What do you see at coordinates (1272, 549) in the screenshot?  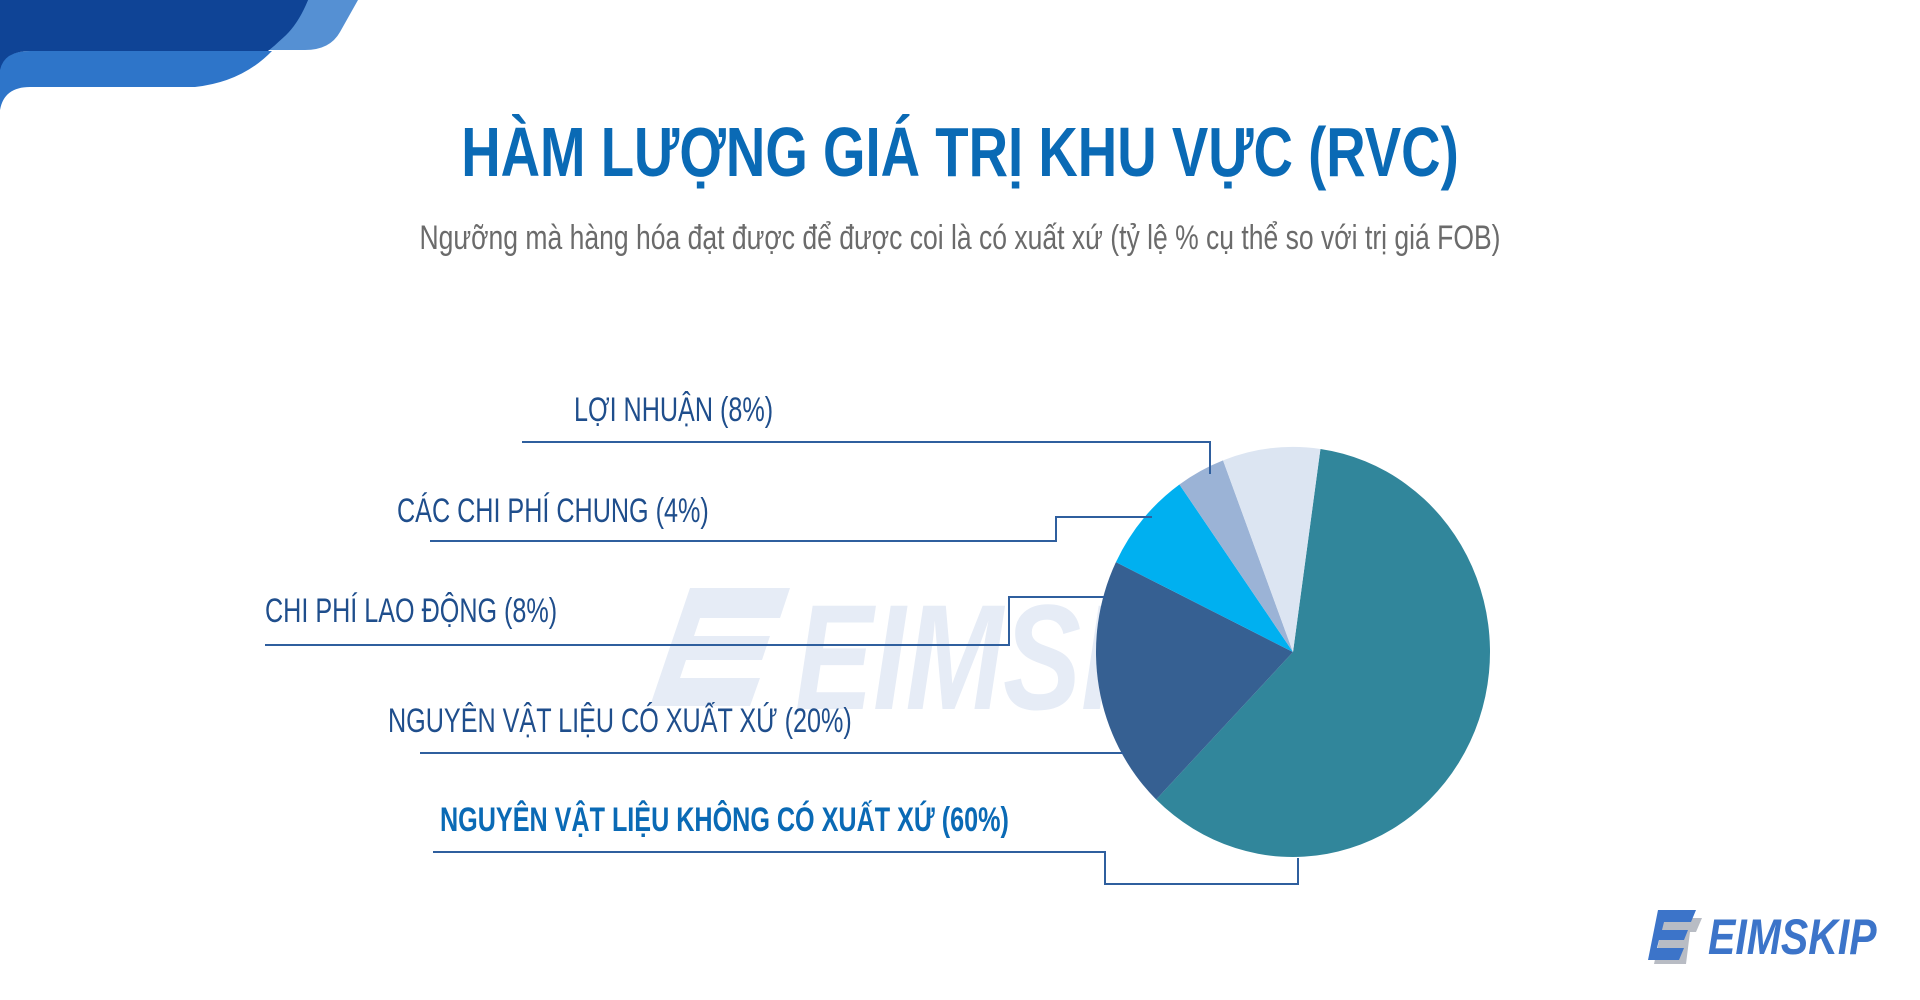 I see `slice-profit` at bounding box center [1272, 549].